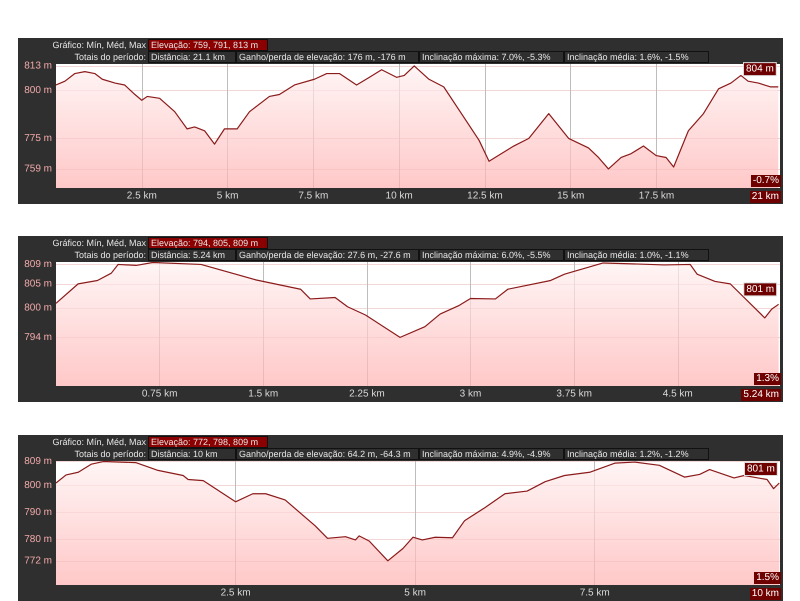 The width and height of the screenshot is (800, 601). I want to click on y-tick-label: 775 m, so click(38, 138).